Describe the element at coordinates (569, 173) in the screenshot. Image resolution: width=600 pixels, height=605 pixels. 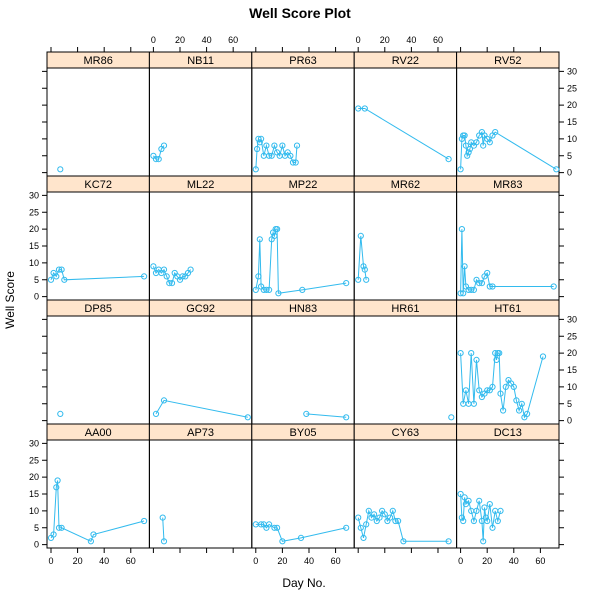
I see `y-tick-label: 0` at that location.